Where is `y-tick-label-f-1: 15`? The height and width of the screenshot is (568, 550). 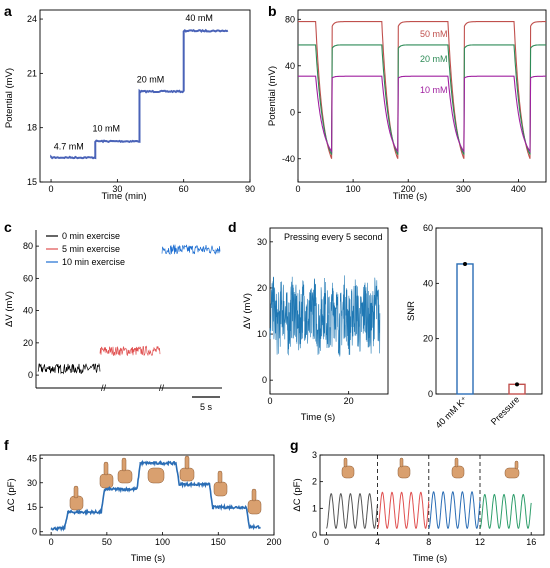 y-tick-label-f-1: 15 is located at coordinates (32, 507).